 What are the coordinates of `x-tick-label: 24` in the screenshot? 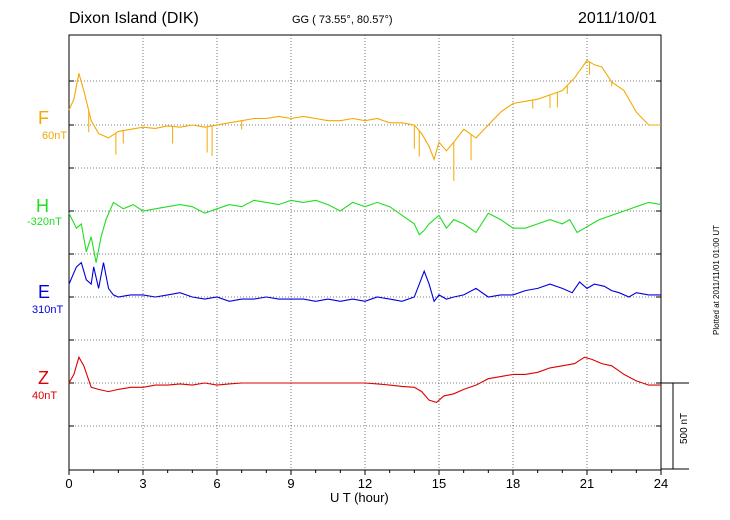 It's located at (661, 483).